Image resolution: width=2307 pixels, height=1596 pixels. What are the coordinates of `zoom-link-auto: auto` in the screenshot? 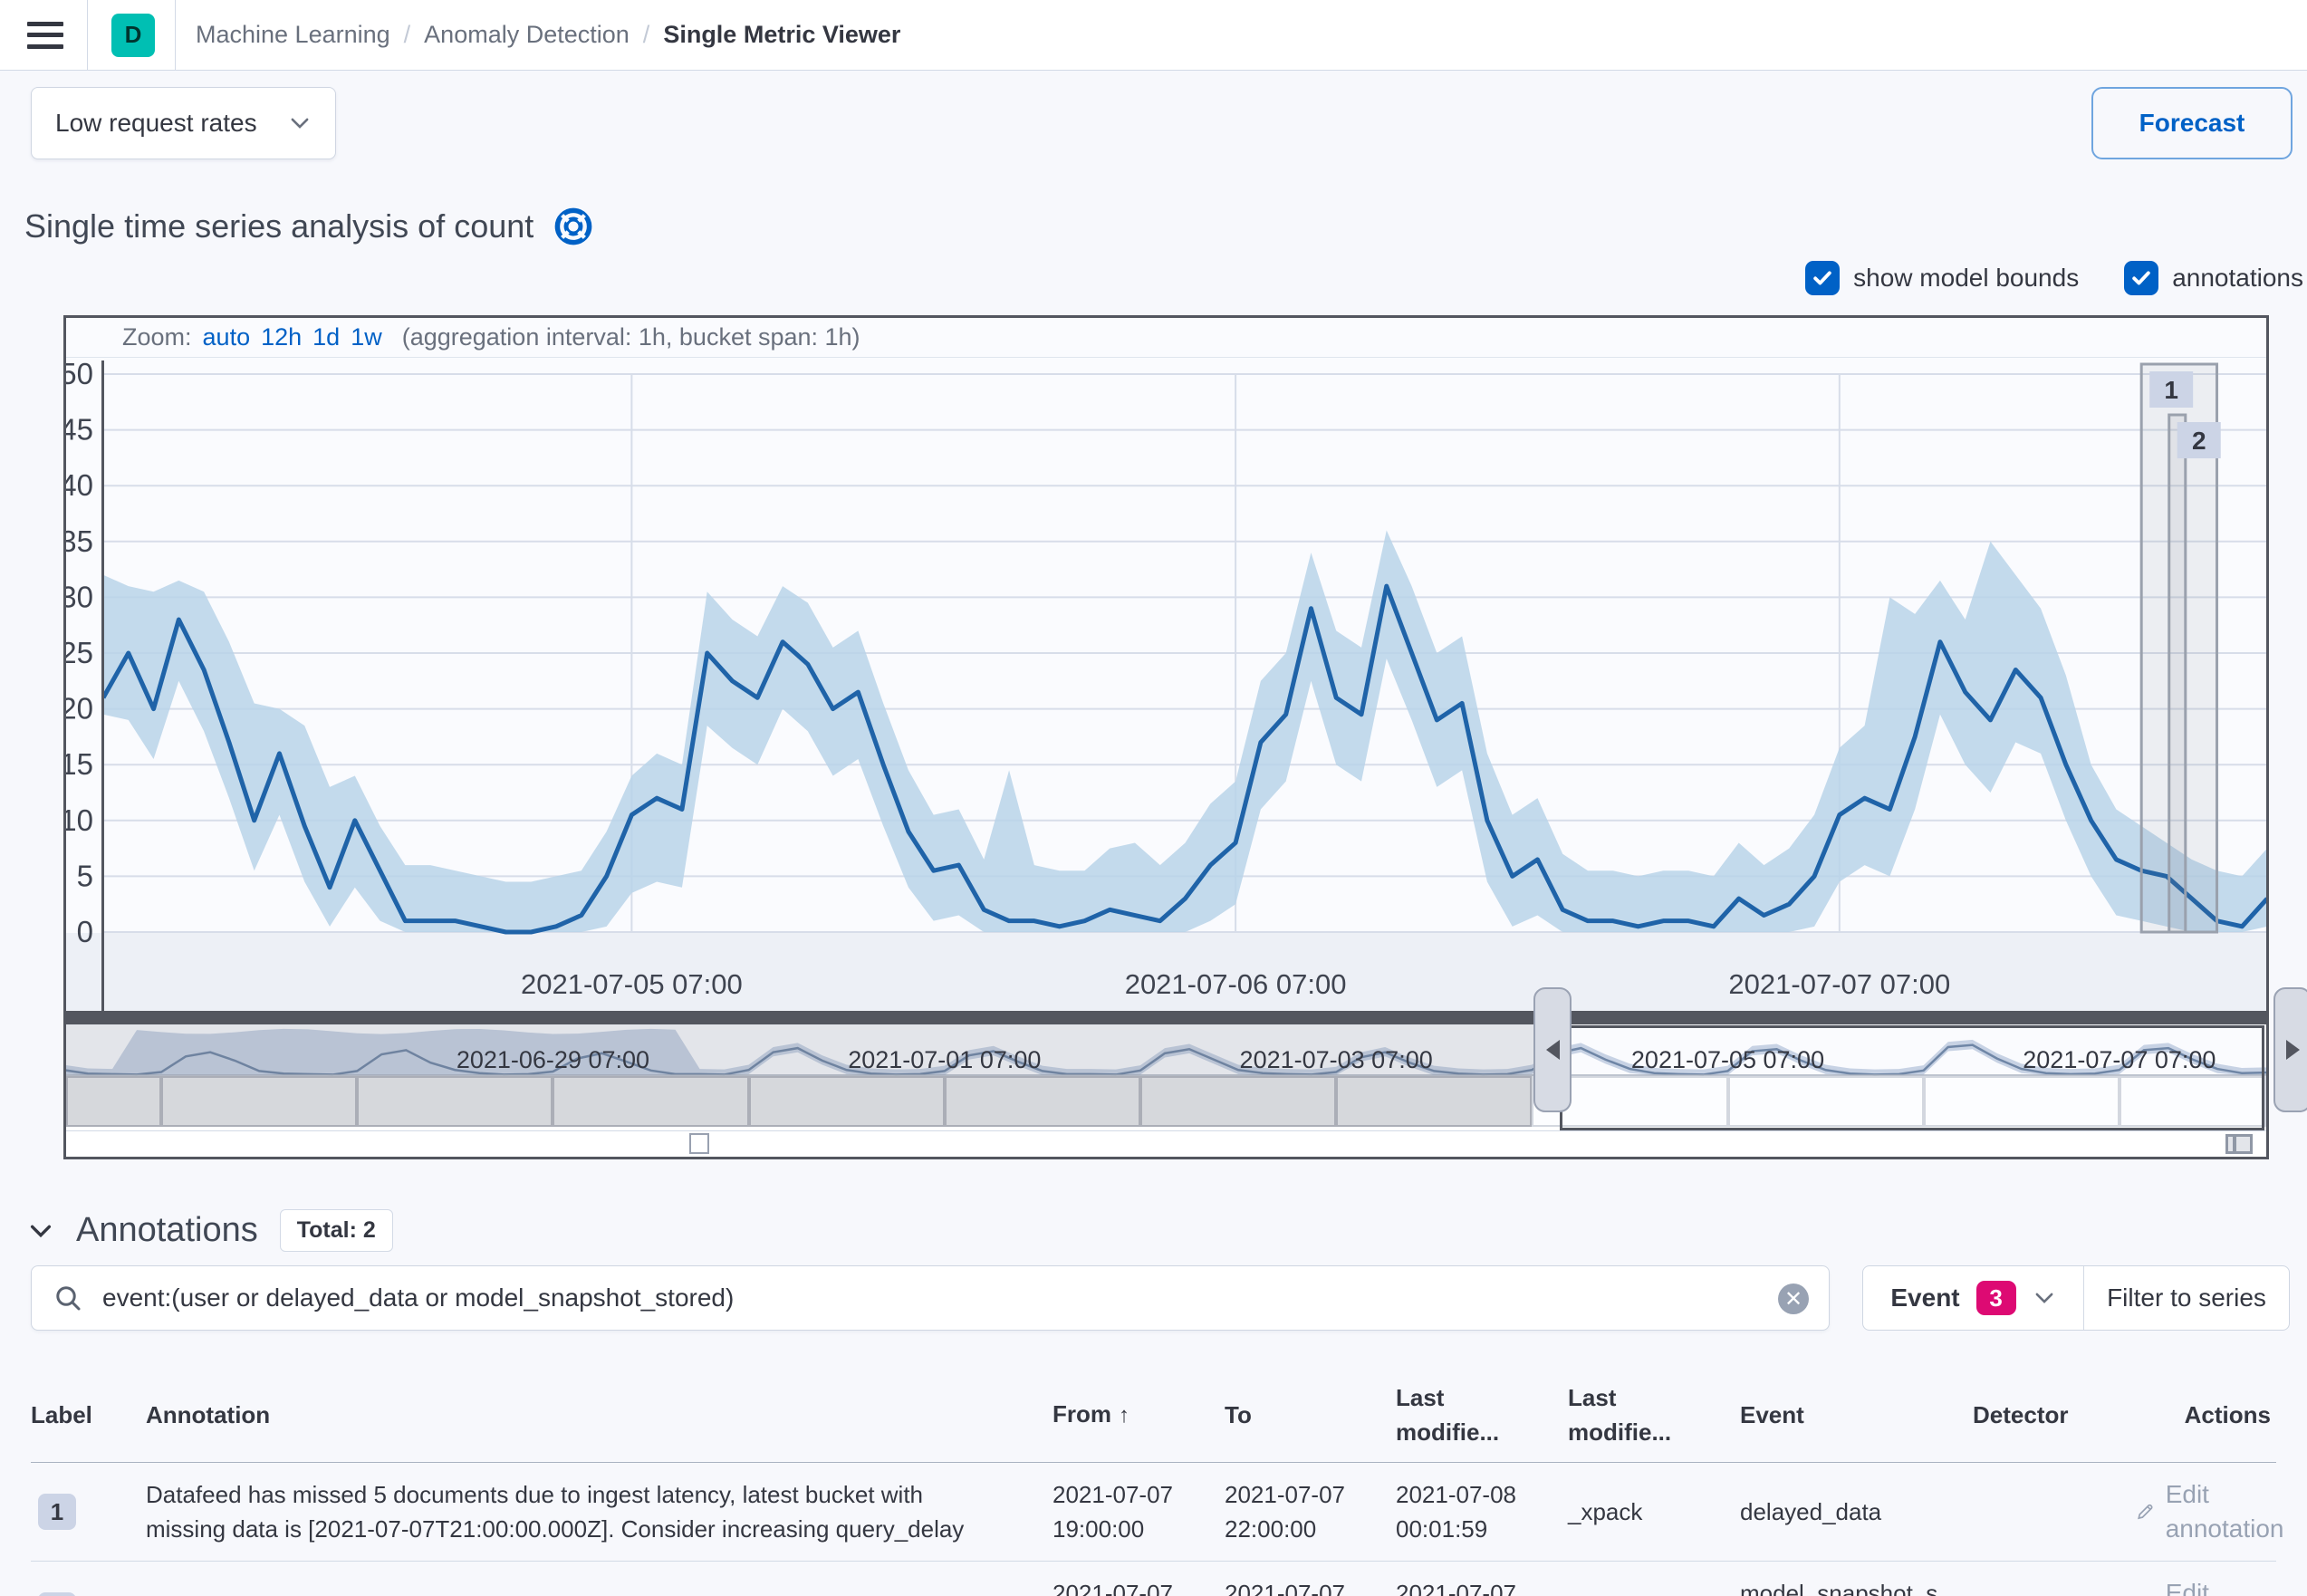 It's located at (226, 337).